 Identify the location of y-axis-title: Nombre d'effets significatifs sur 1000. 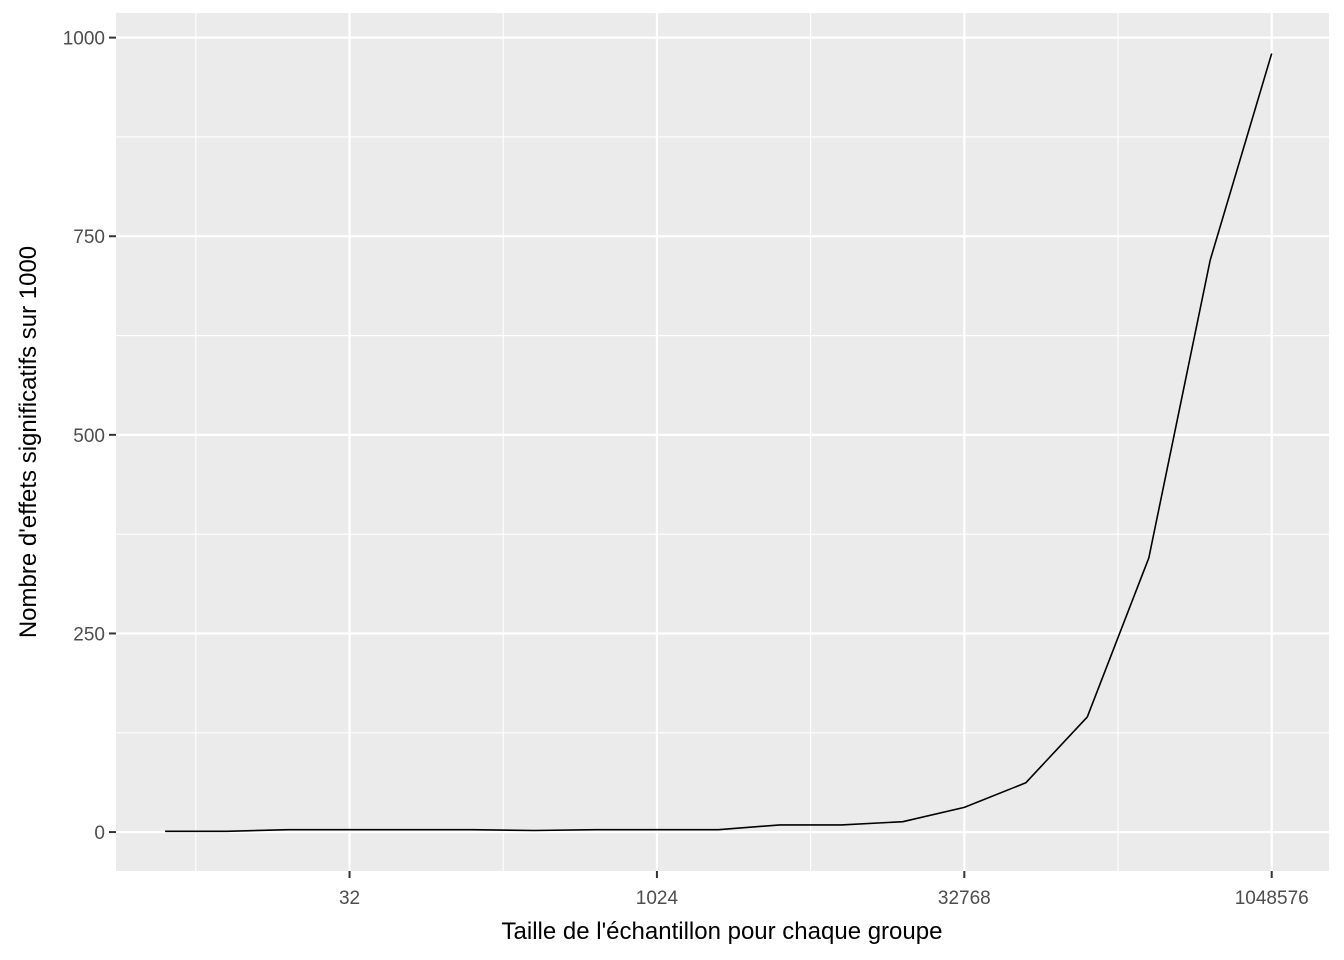
(28, 442).